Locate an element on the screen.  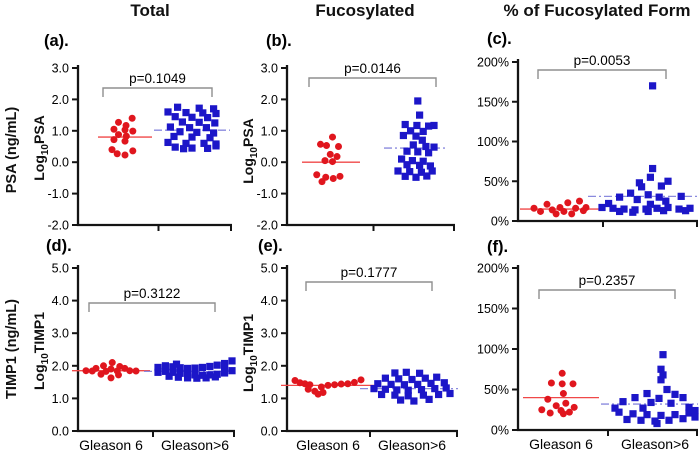
column-header-percent-fucosylated: % of Fucosylated Form is located at coordinates (597, 10).